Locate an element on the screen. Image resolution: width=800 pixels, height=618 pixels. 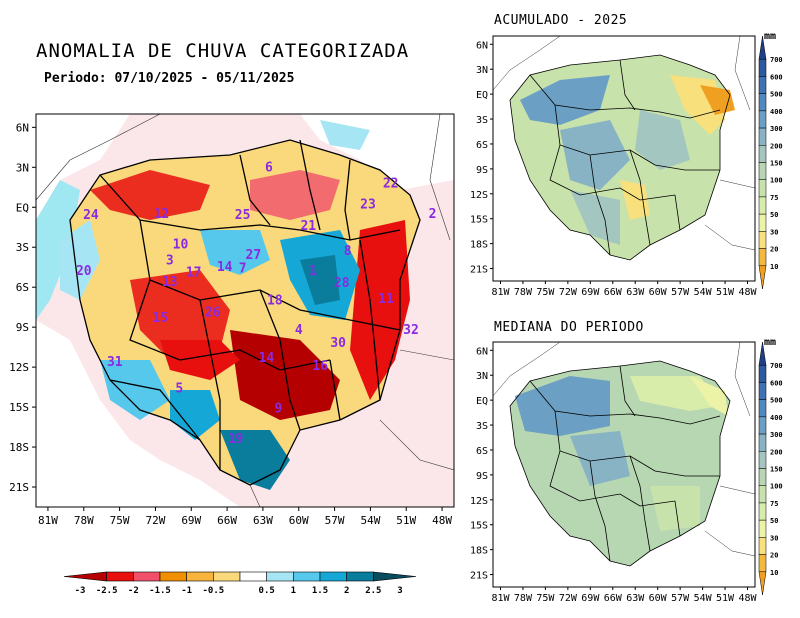
median-lat-tick-label: 3S is located at coordinates (482, 426).